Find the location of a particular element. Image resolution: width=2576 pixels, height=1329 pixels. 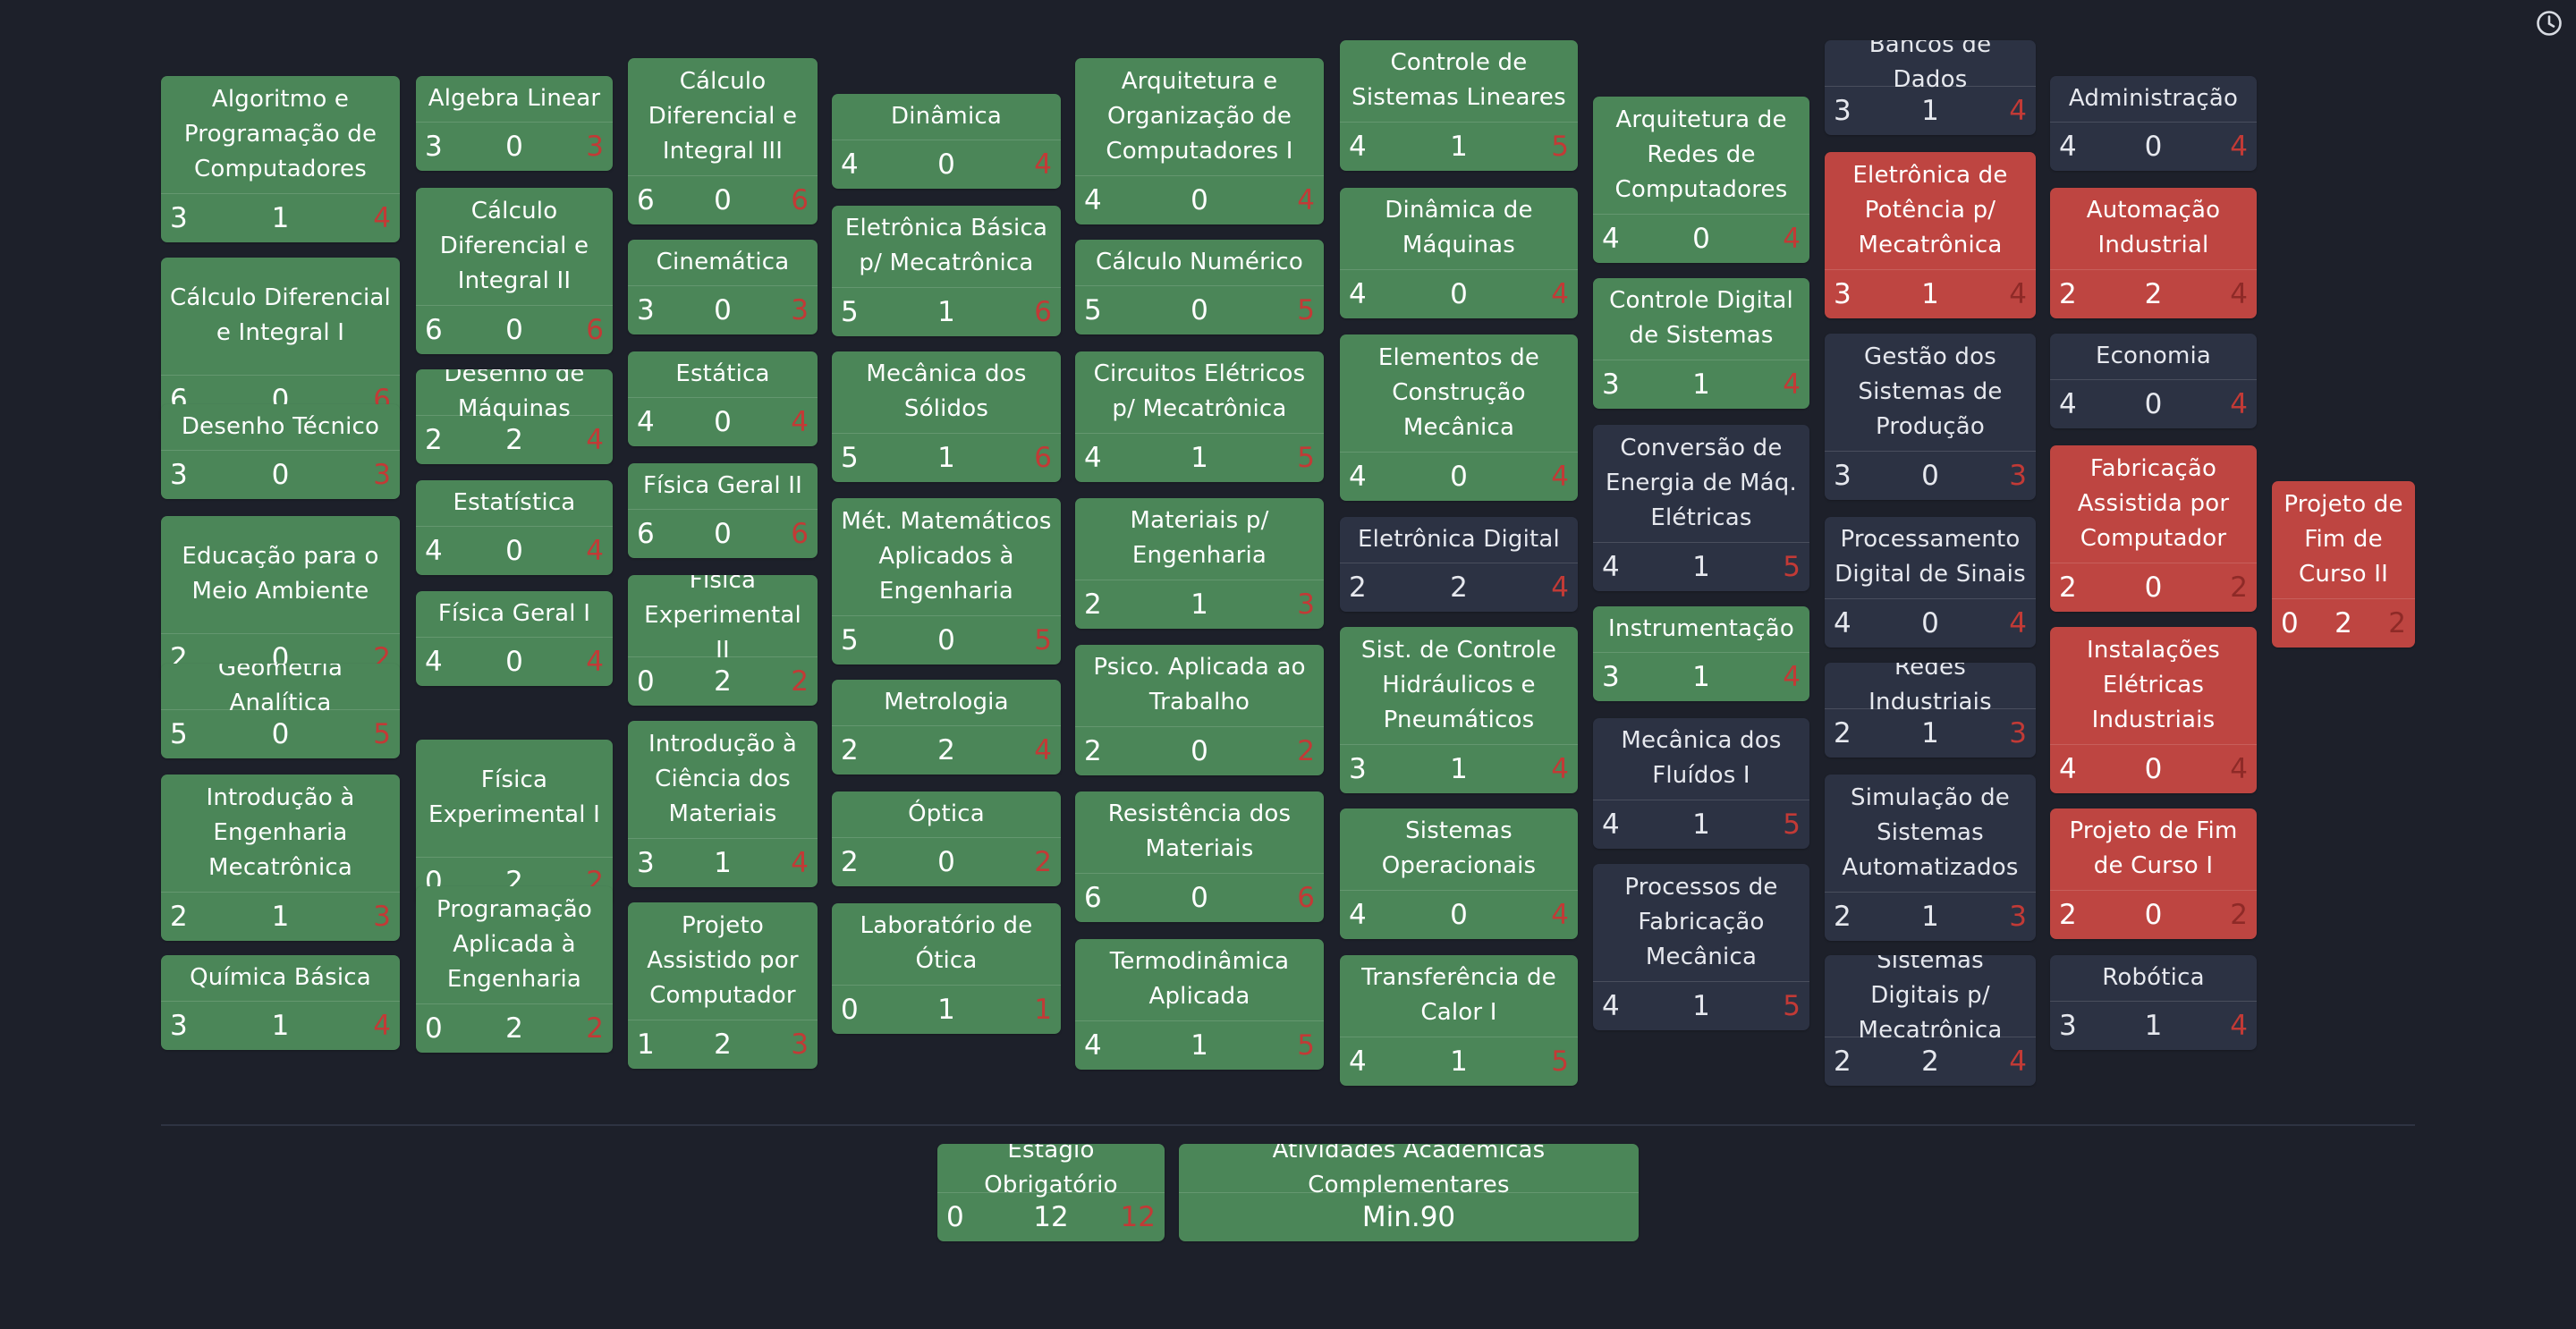

course-card: Sistemas Digitais p/ Mecatrônica 2 2 4 is located at coordinates (1930, 1020).